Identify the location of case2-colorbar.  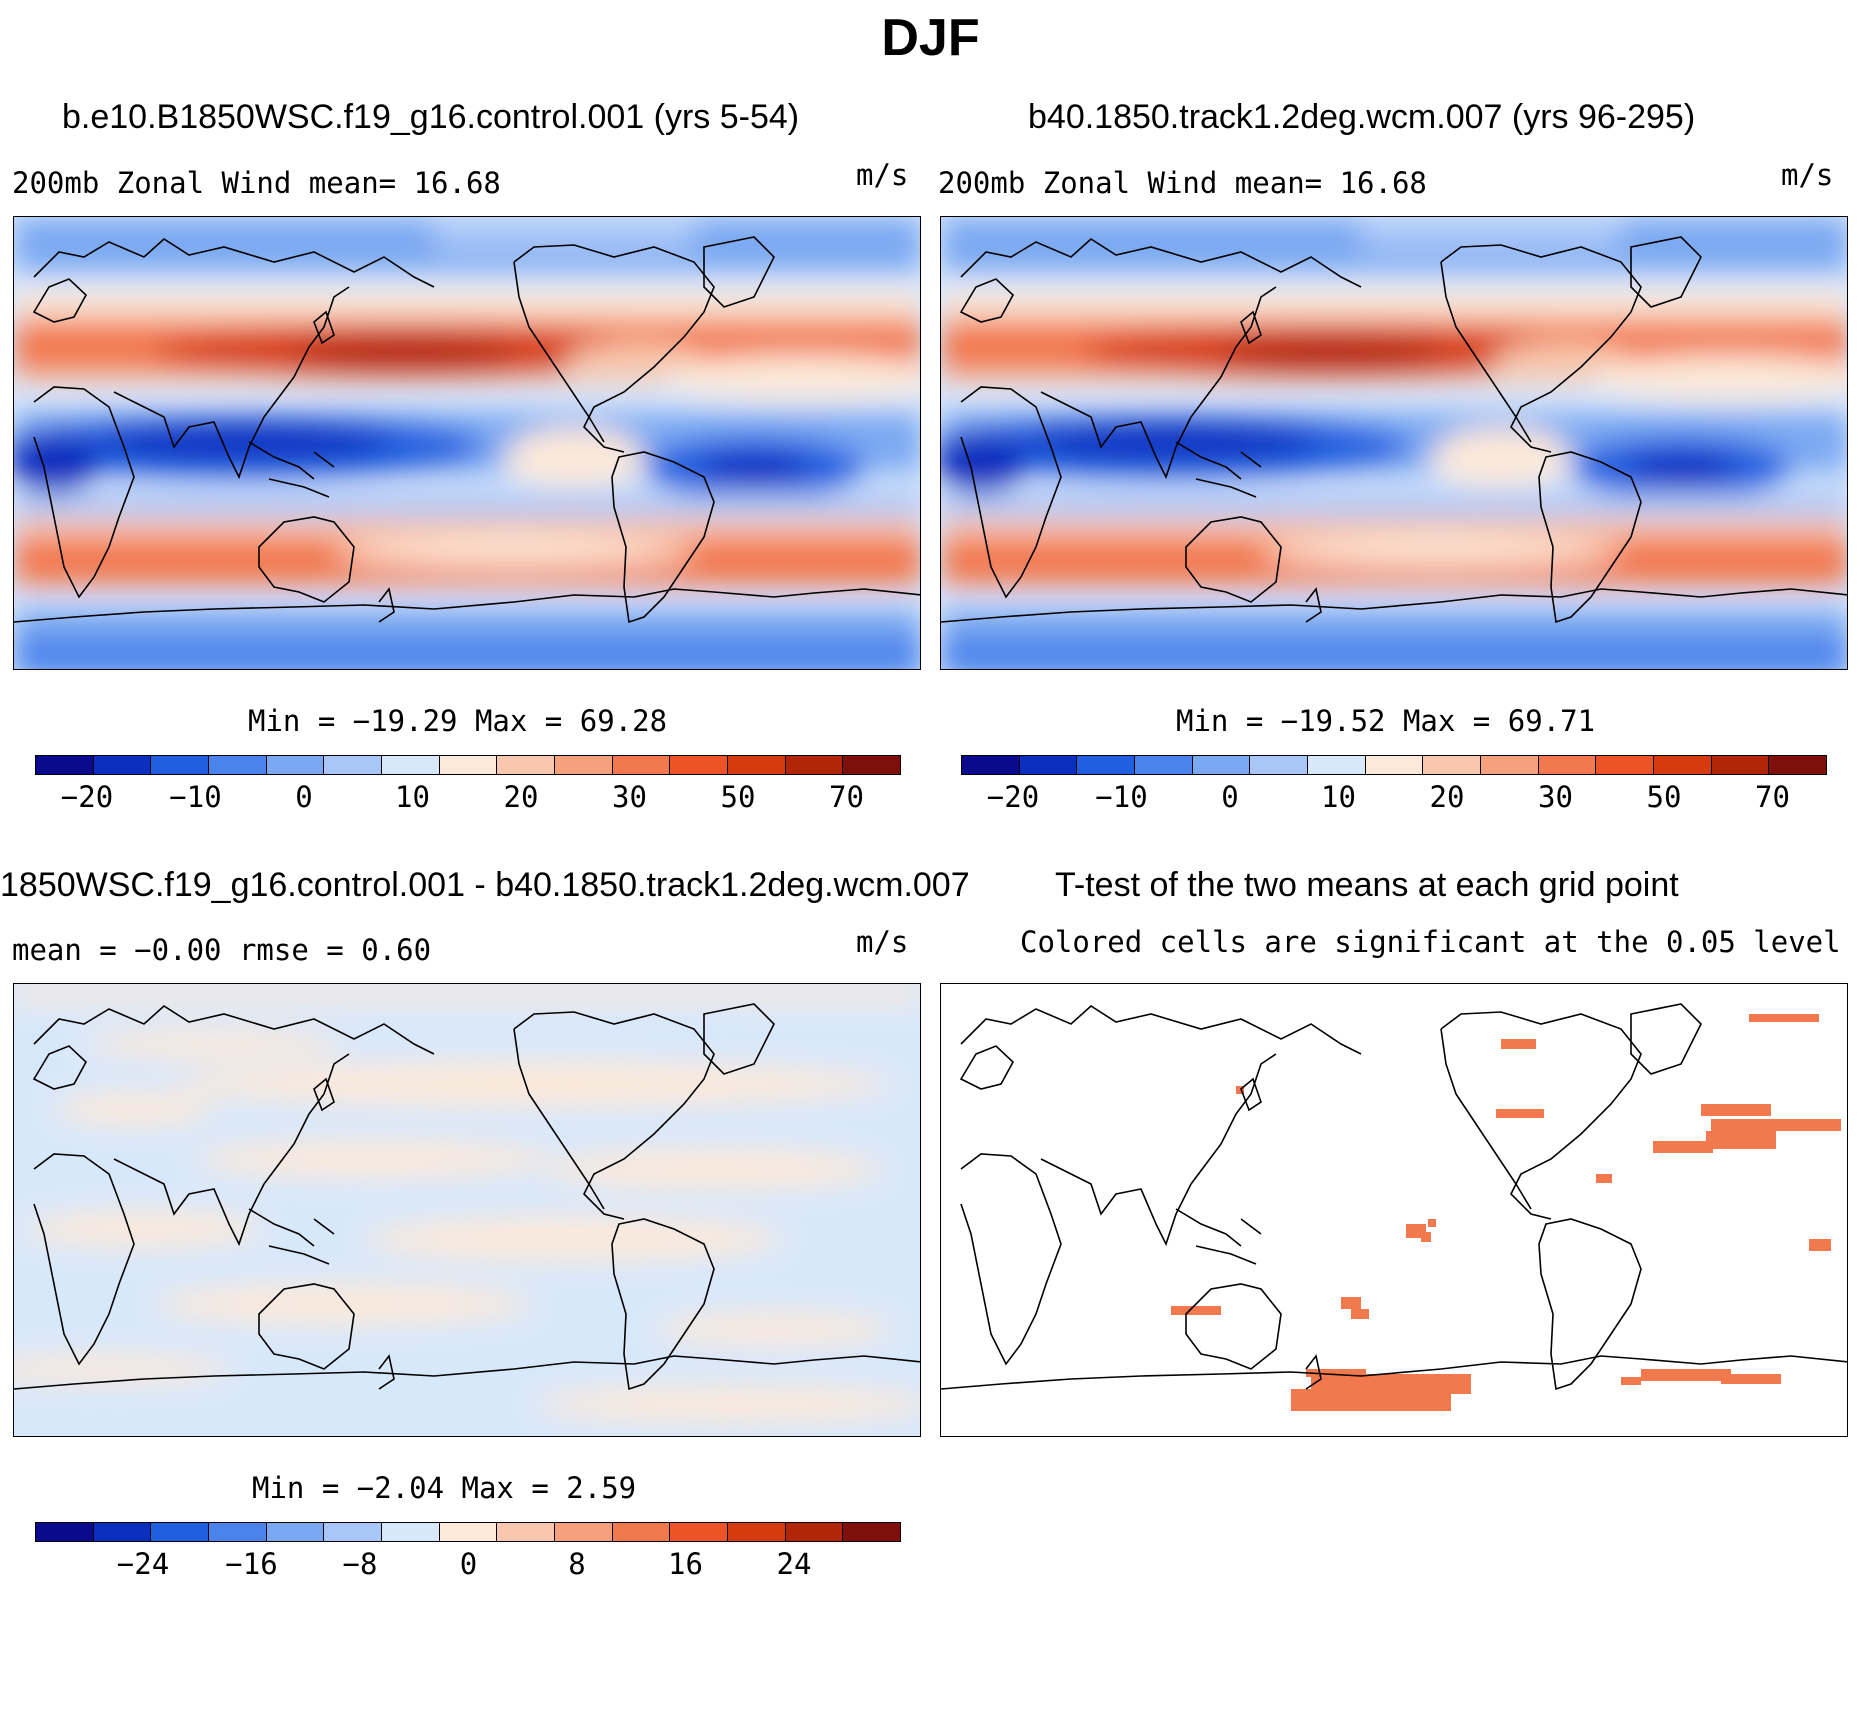
(1394, 765).